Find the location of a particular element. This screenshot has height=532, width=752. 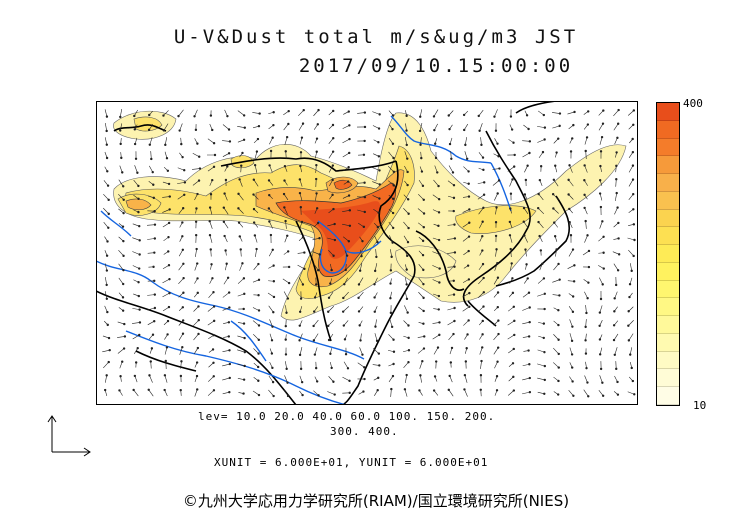

legend-max-label: 400 is located at coordinates (693, 103).